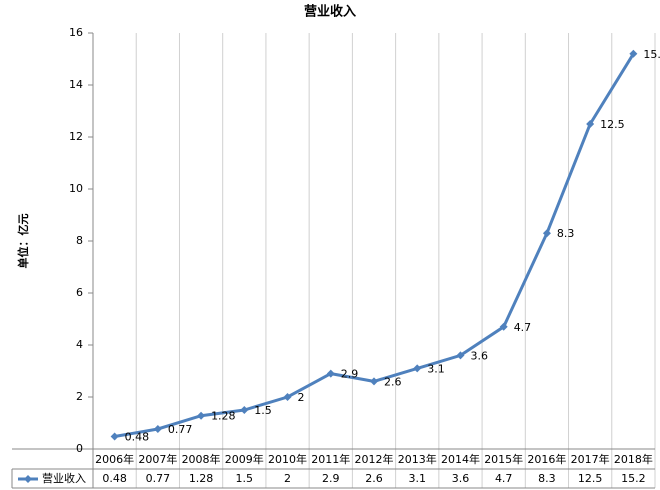  I want to click on x-tick-label: 2008年, so click(201, 459).